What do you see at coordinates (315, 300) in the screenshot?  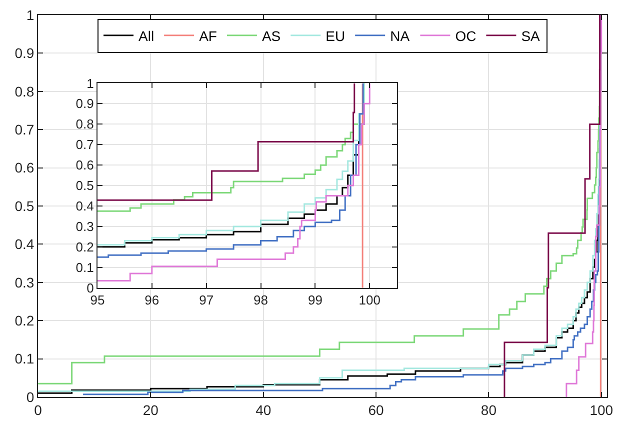 I see `x-tick-label: 99` at bounding box center [315, 300].